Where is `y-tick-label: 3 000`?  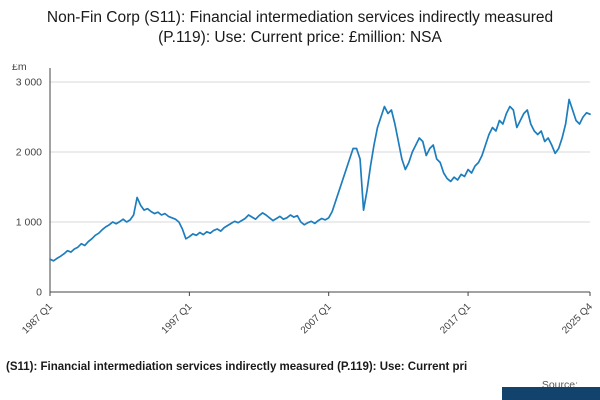
y-tick-label: 3 000 is located at coordinates (29, 83).